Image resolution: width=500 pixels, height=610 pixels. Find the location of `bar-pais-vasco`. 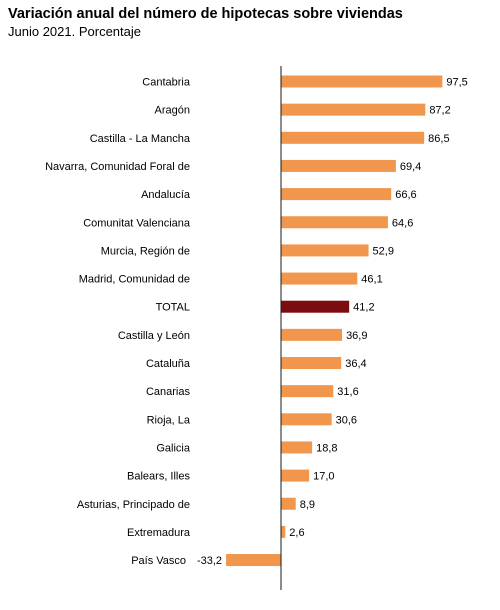

bar-pais-vasco is located at coordinates (253, 560).